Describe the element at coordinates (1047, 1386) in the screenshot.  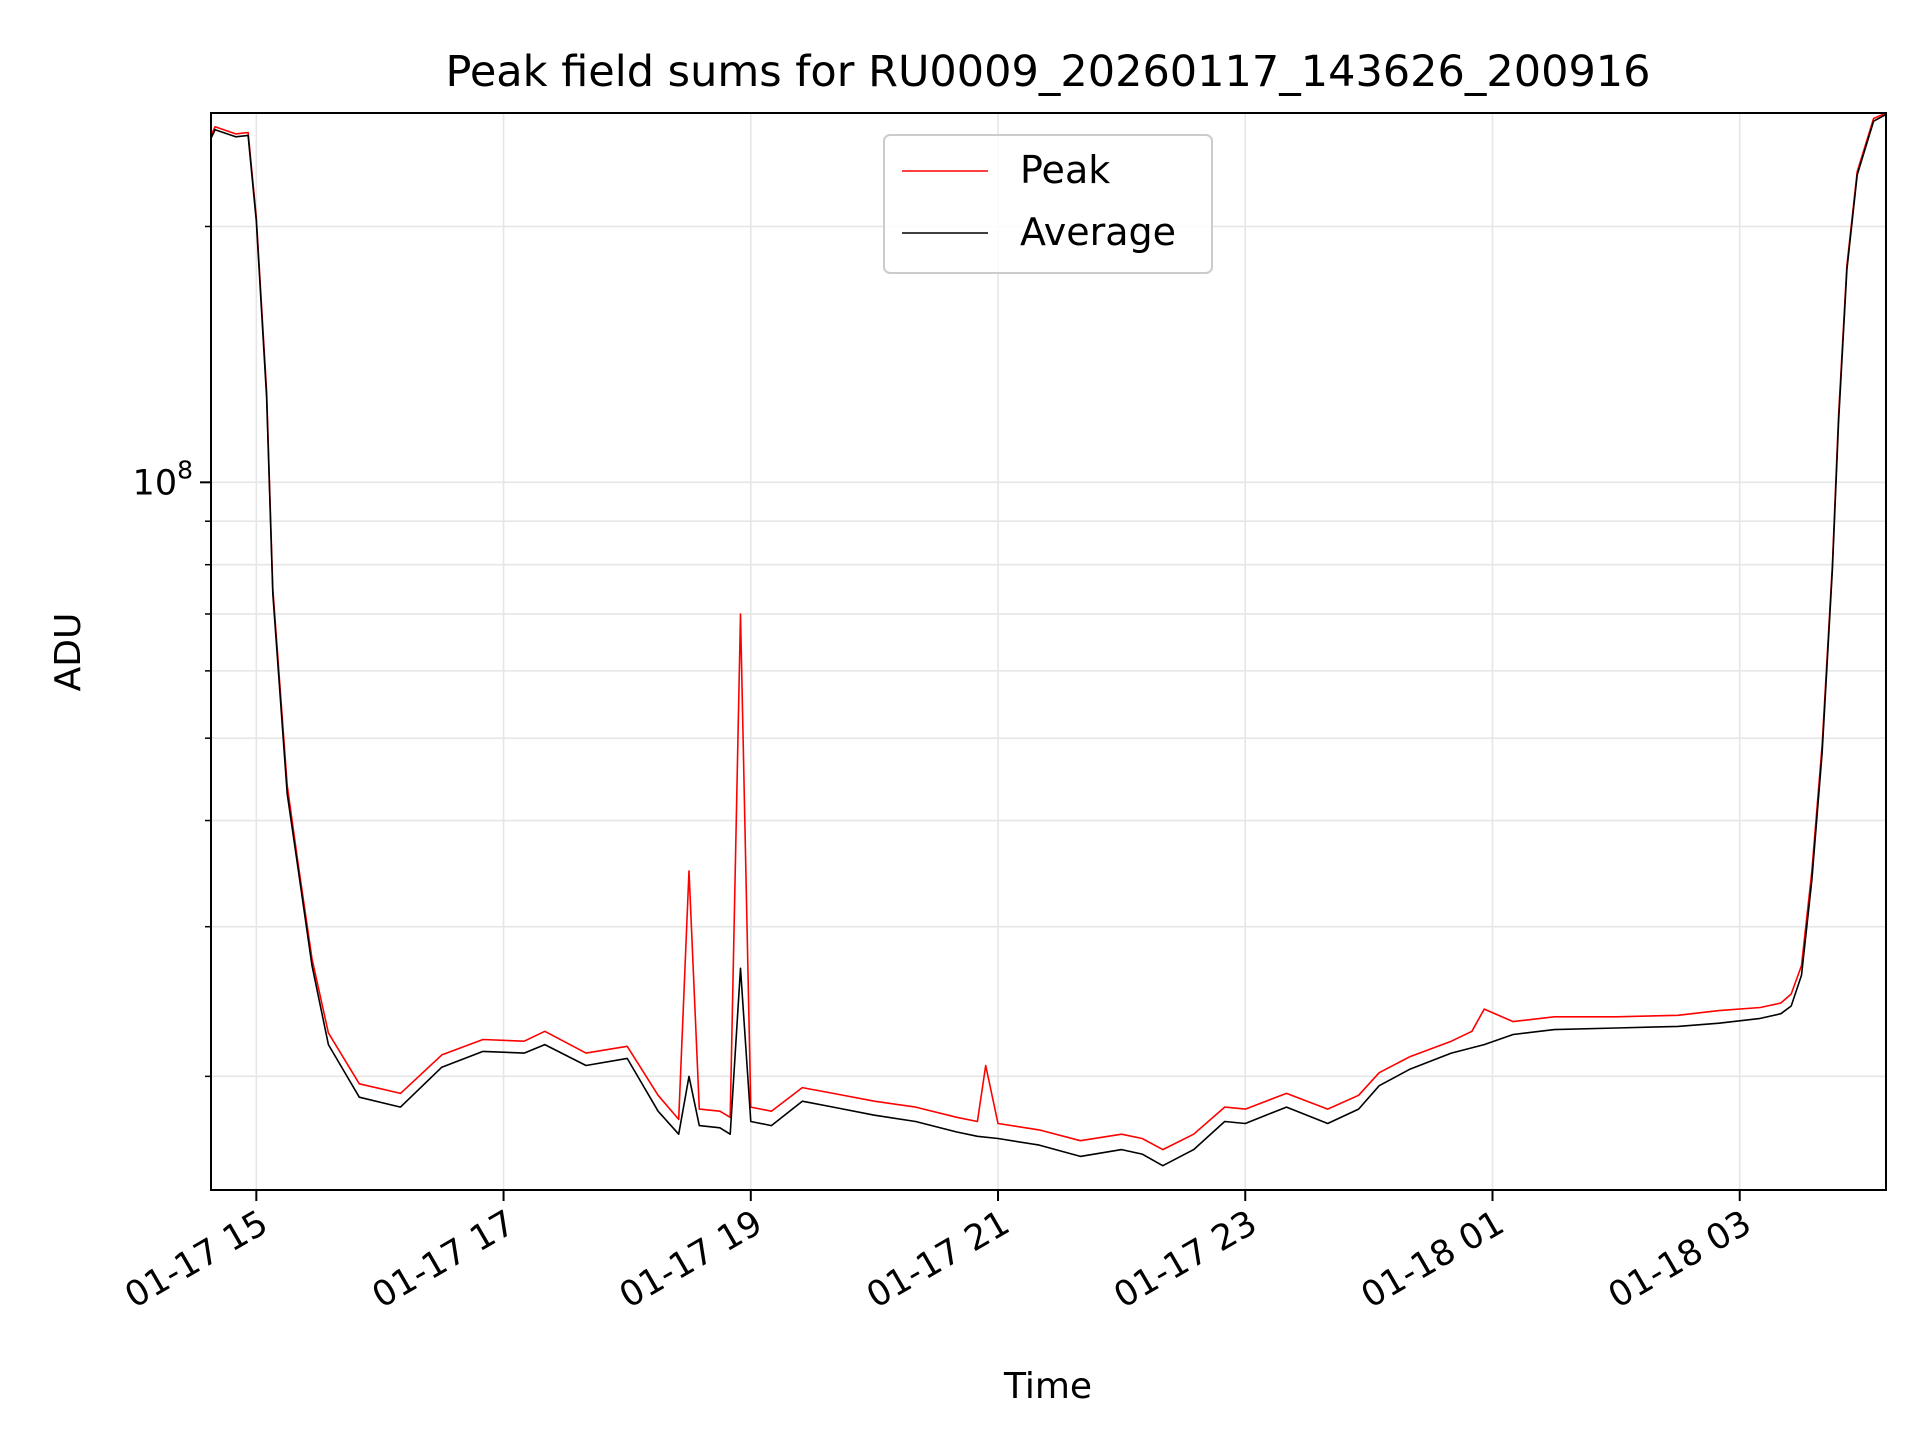
I see `x-axis-label: Time` at that location.